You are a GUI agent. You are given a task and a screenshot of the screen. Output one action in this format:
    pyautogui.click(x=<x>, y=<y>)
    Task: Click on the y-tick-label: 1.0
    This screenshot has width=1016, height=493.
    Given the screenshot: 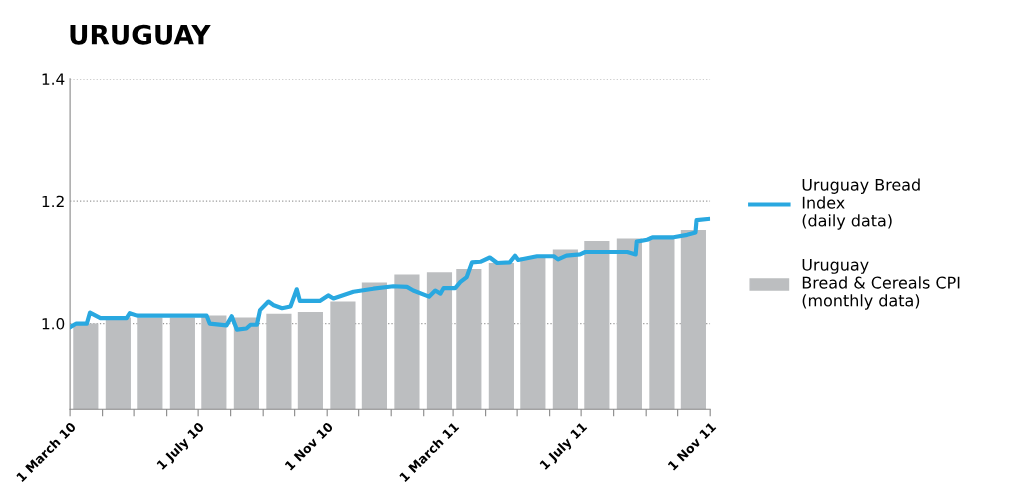 What is the action you would take?
    pyautogui.click(x=53, y=324)
    